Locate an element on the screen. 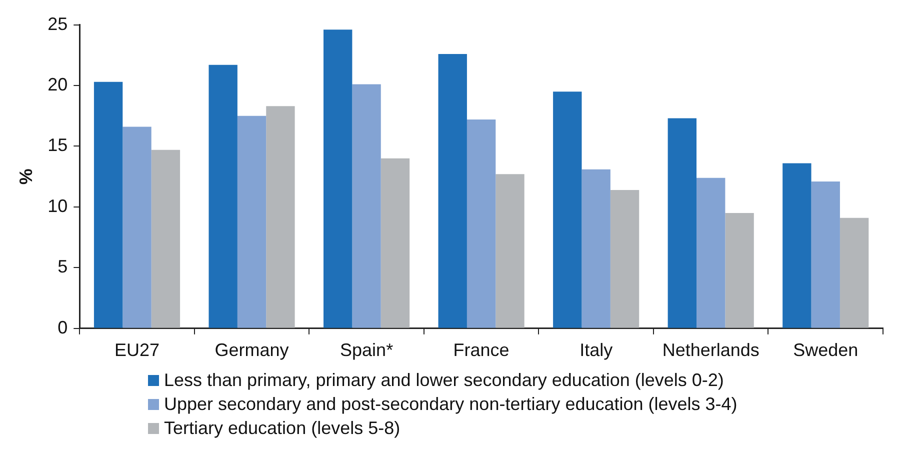  y-tick-label: 15 is located at coordinates (58, 145).